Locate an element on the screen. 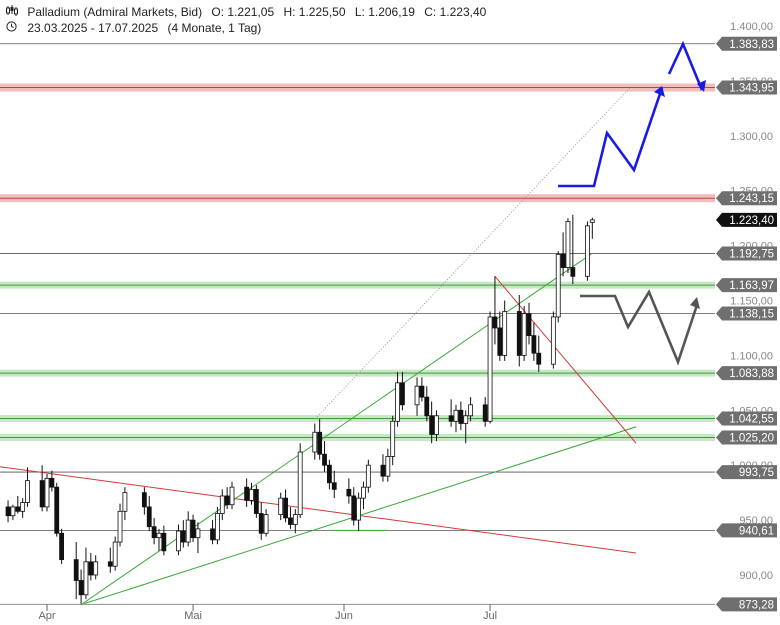 This screenshot has height=625, width=780. low-value: L: 1.206,19 is located at coordinates (384, 12).